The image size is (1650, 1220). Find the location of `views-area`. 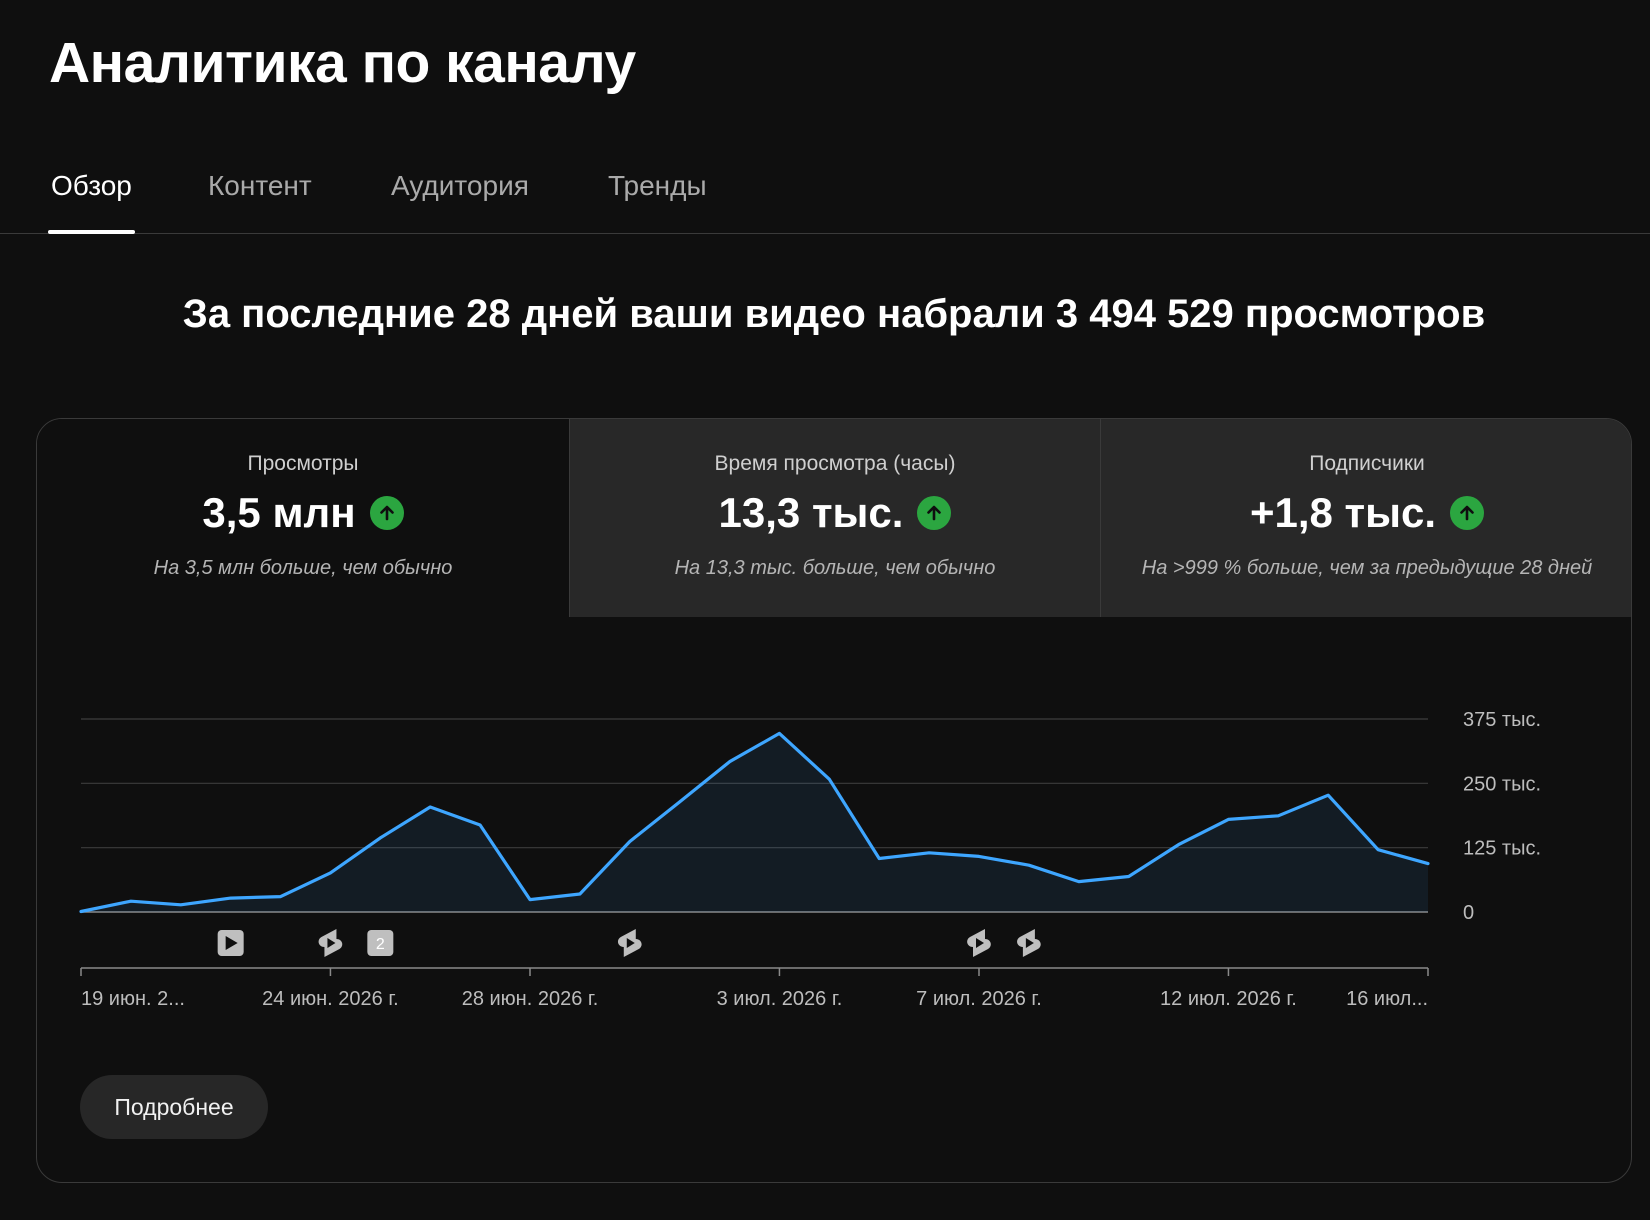

views-area is located at coordinates (754, 822).